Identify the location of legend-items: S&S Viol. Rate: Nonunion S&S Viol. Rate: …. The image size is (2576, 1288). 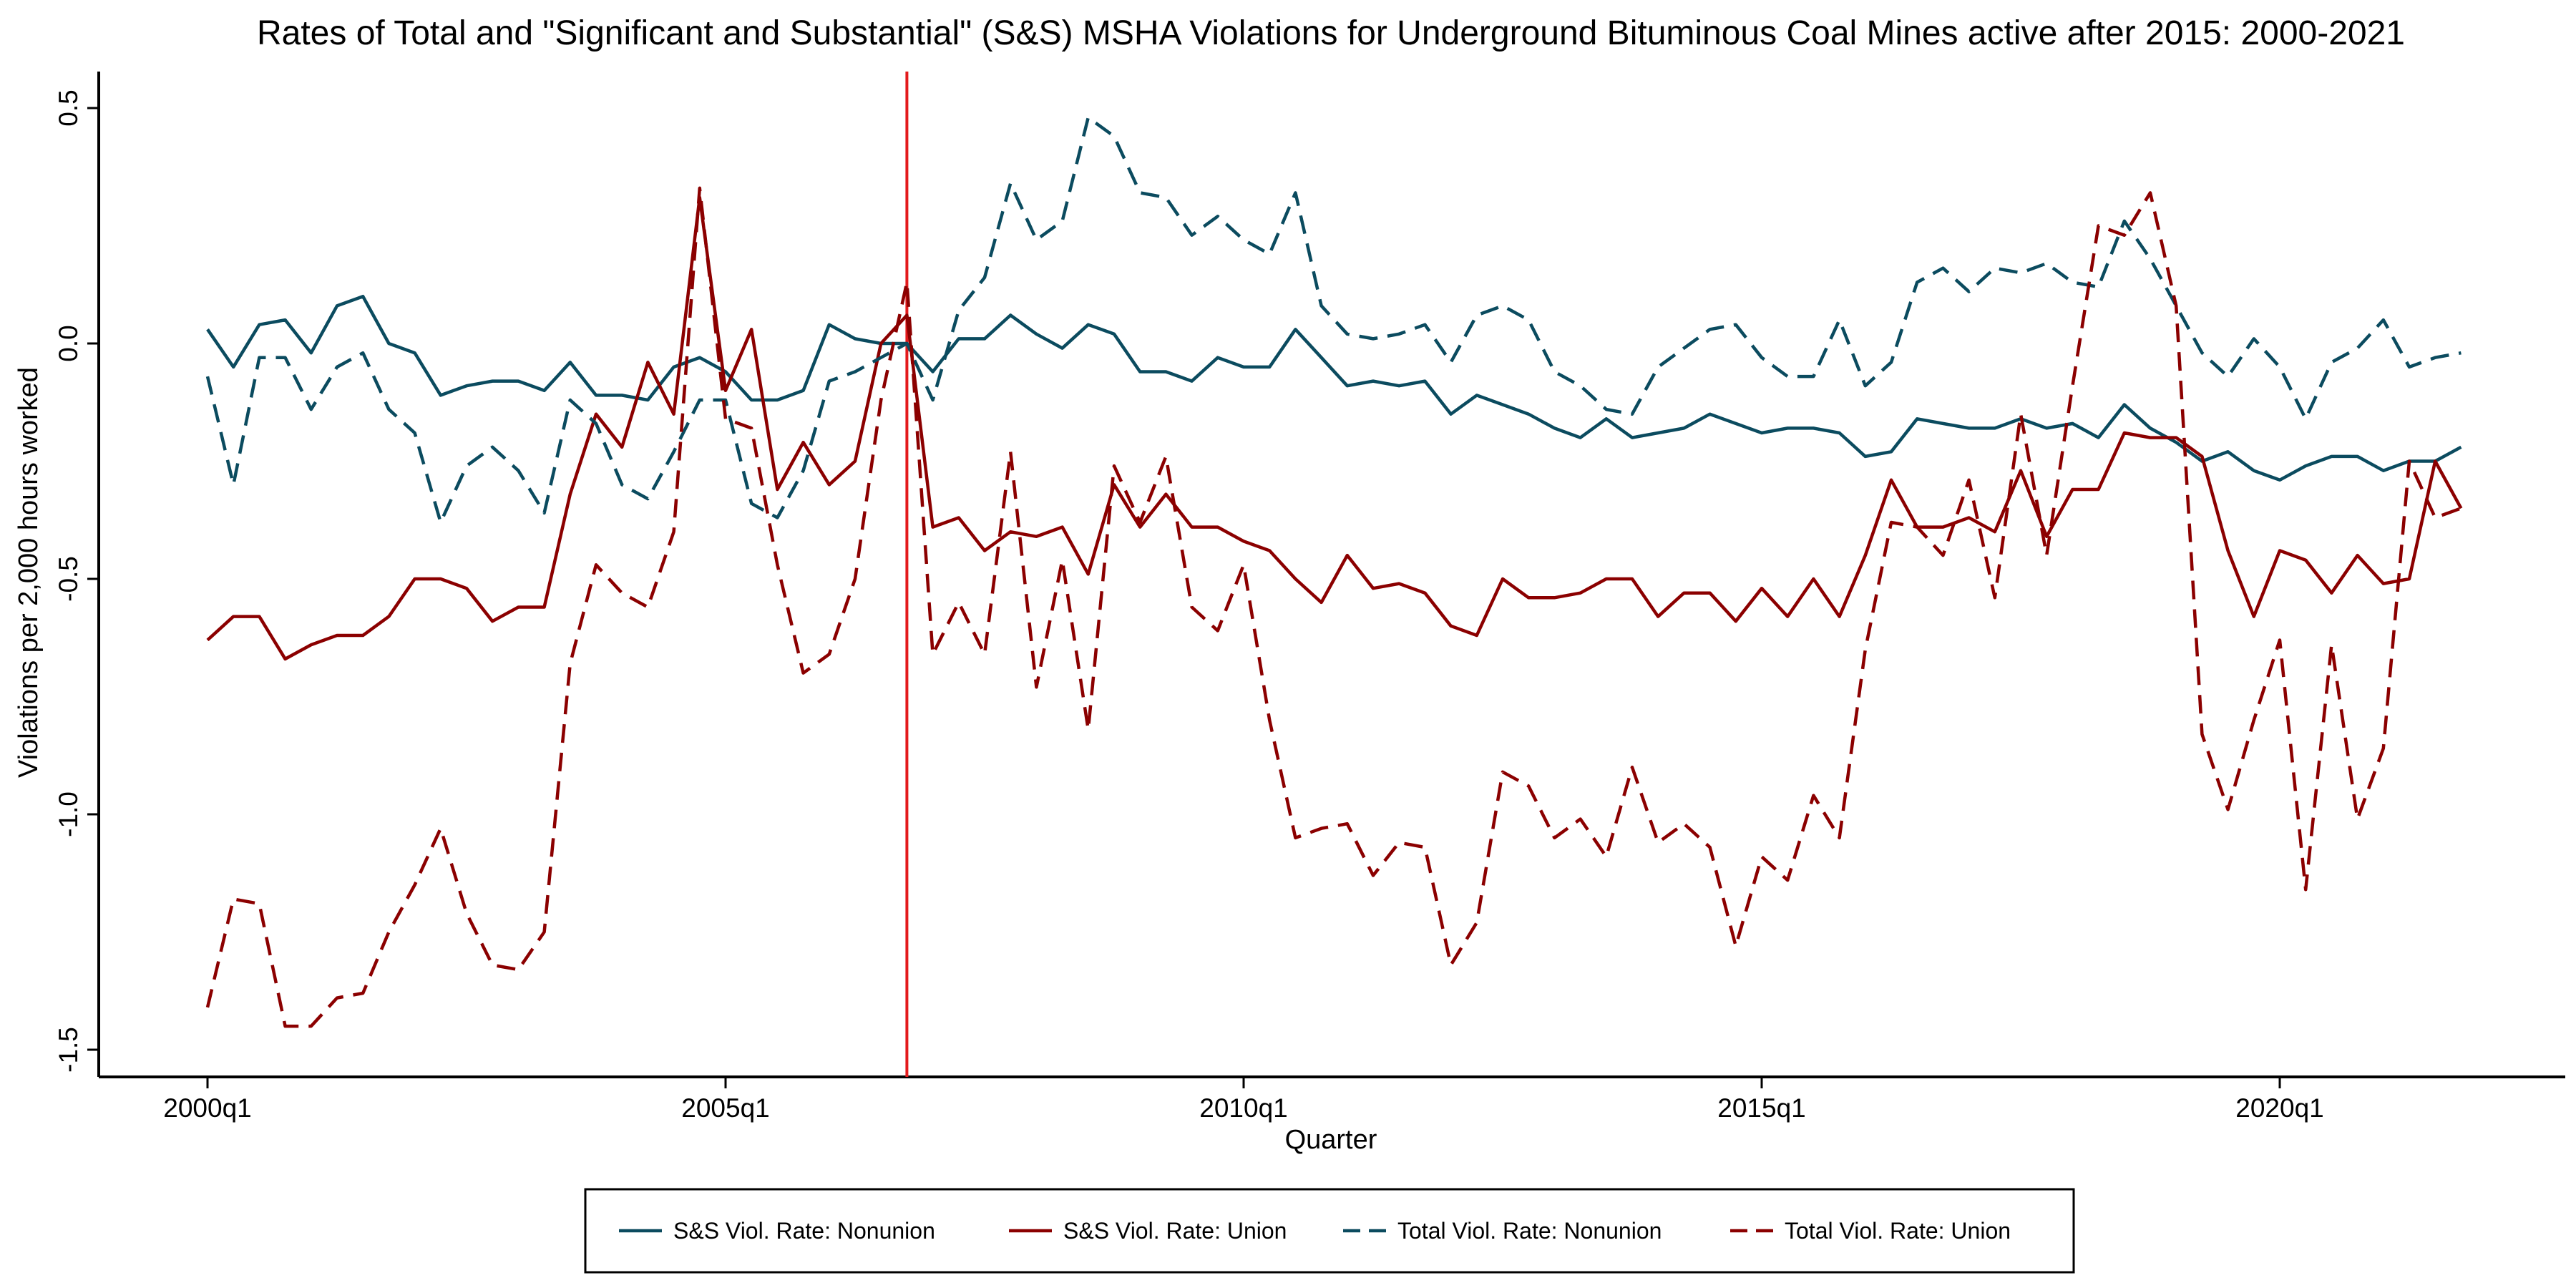
(1315, 1231).